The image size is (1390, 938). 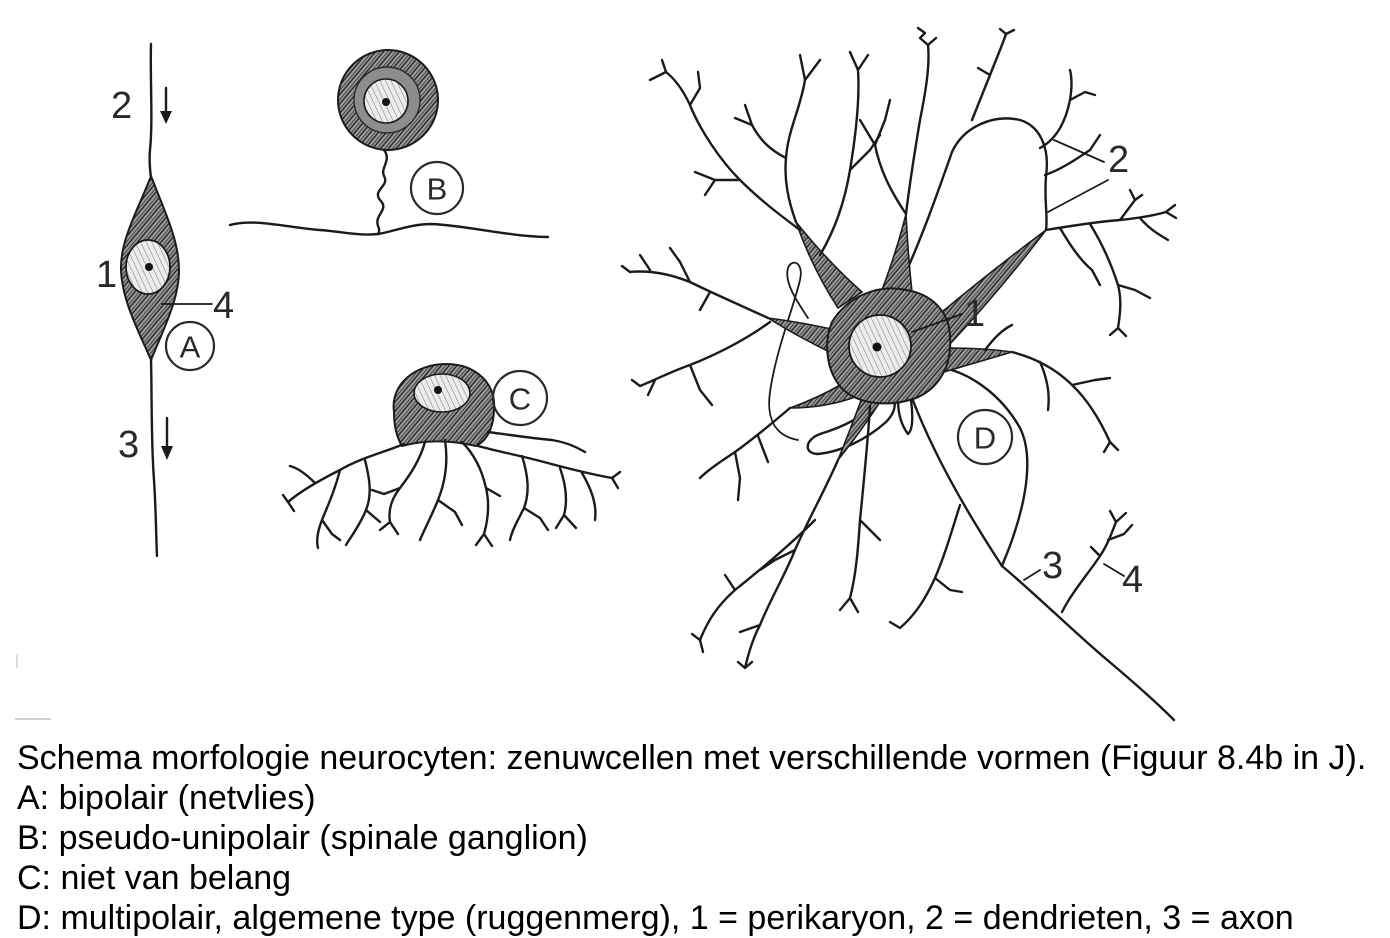 What do you see at coordinates (149, 267) in the screenshot?
I see `neuron-a-nucleolus` at bounding box center [149, 267].